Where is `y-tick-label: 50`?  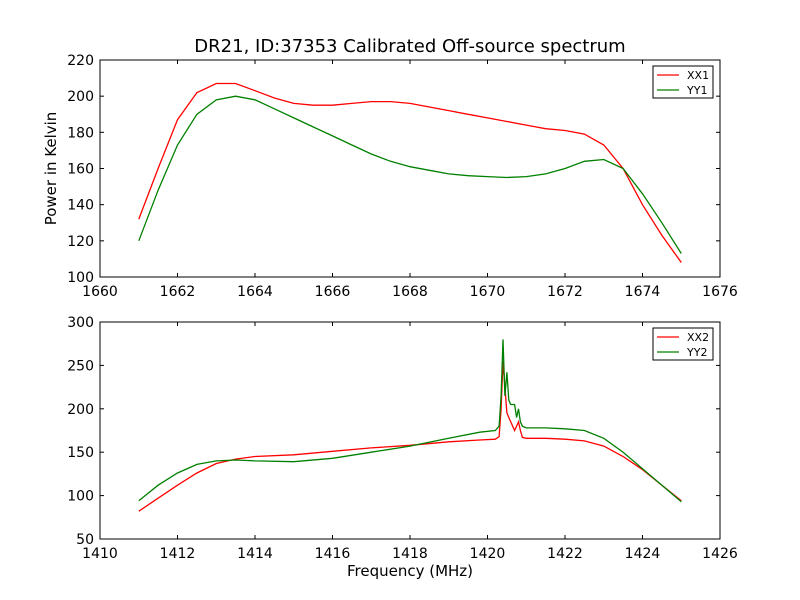 y-tick-label: 50 is located at coordinates (85, 540).